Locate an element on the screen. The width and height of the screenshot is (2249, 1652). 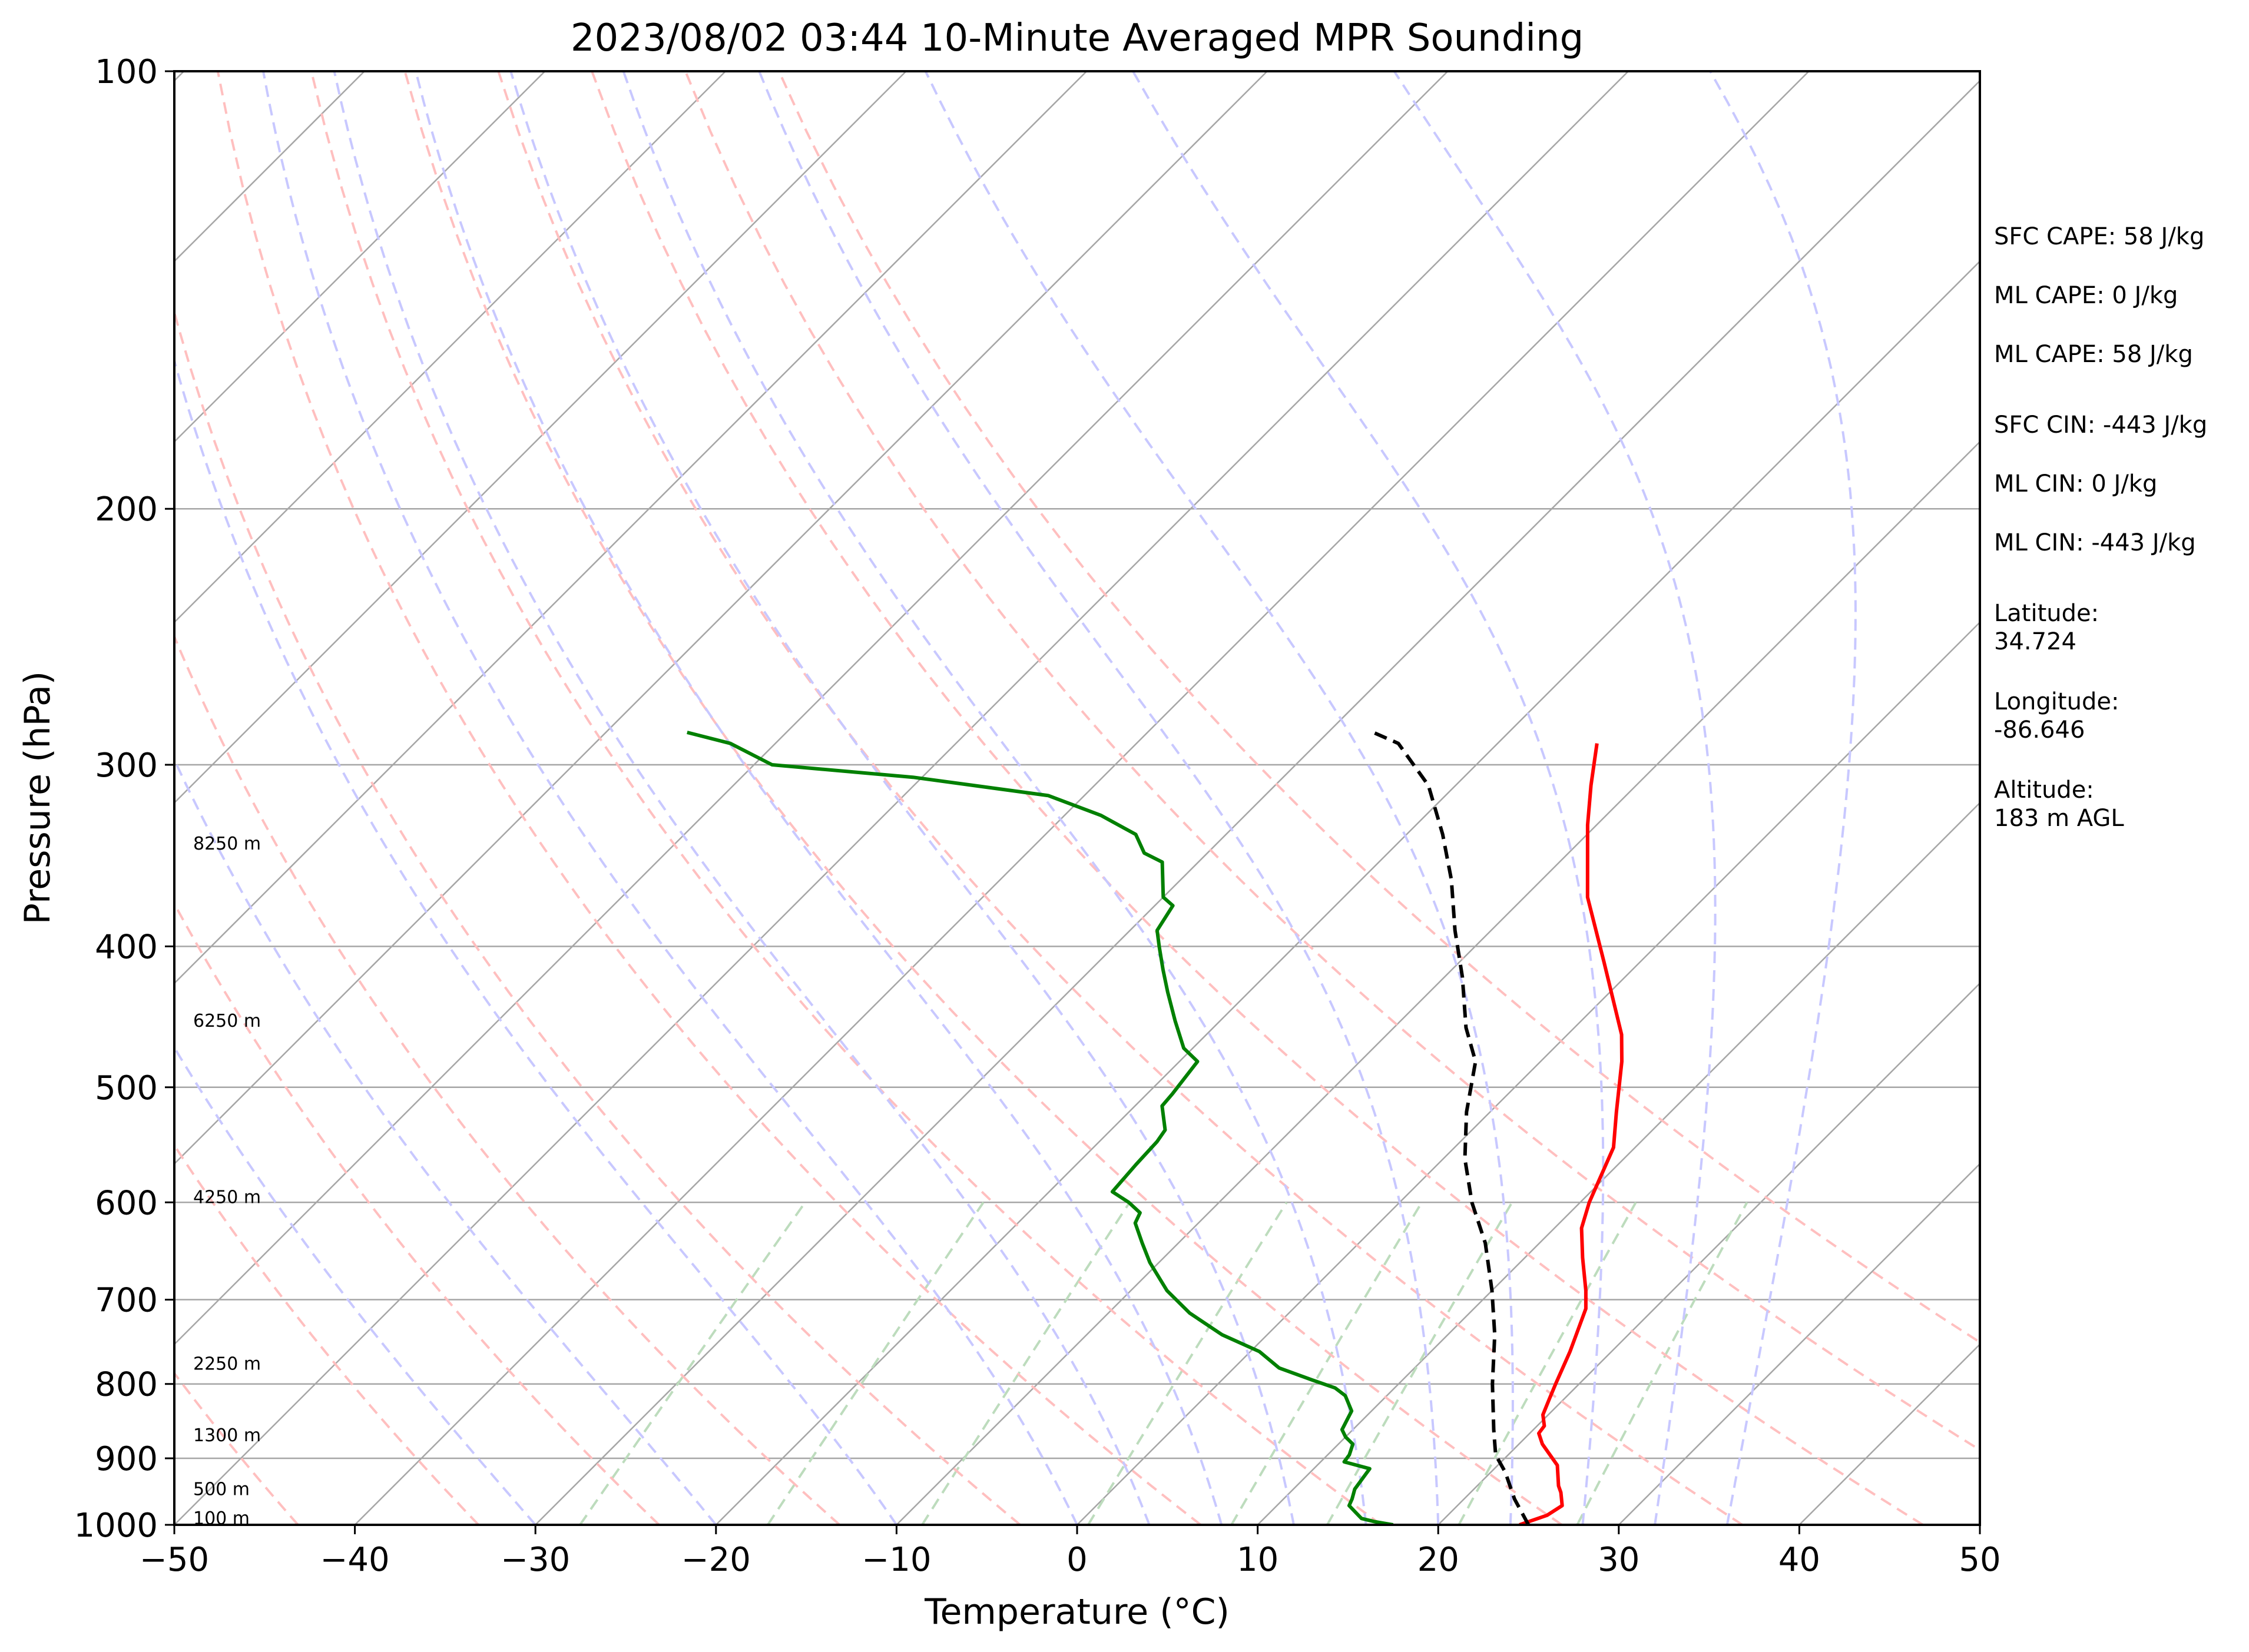
x-tick-label: 30 is located at coordinates (1618, 1560).